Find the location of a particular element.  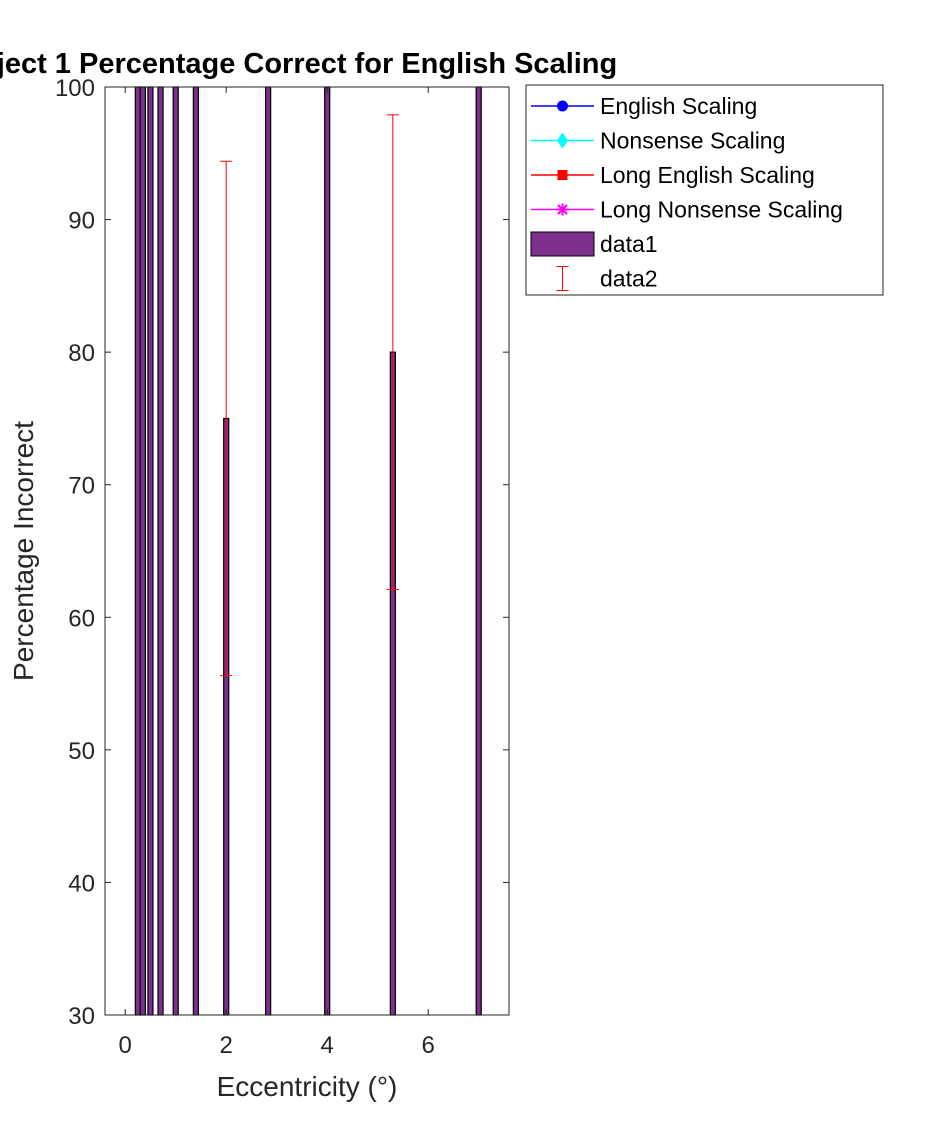

y-tick-label: 70 is located at coordinates (81, 486).